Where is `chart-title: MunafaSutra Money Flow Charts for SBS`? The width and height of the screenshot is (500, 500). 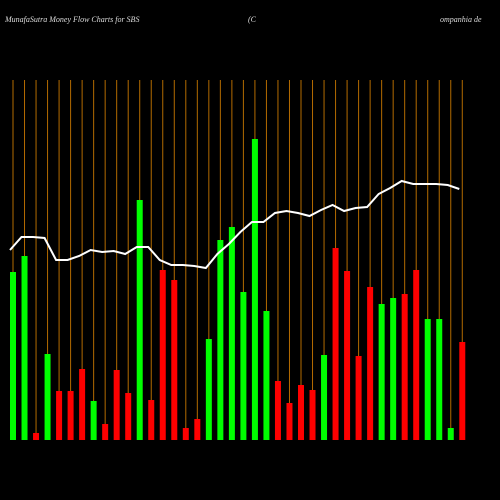 chart-title: MunafaSutra Money Flow Charts for SBS is located at coordinates (71, 19).